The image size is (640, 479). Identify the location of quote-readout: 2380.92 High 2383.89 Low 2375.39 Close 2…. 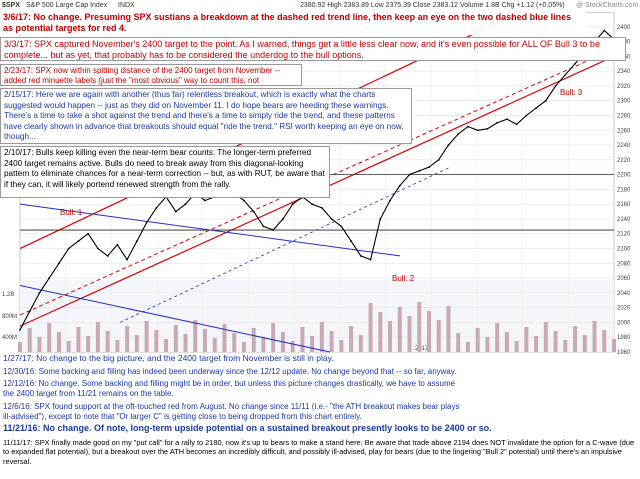
(432, 5).